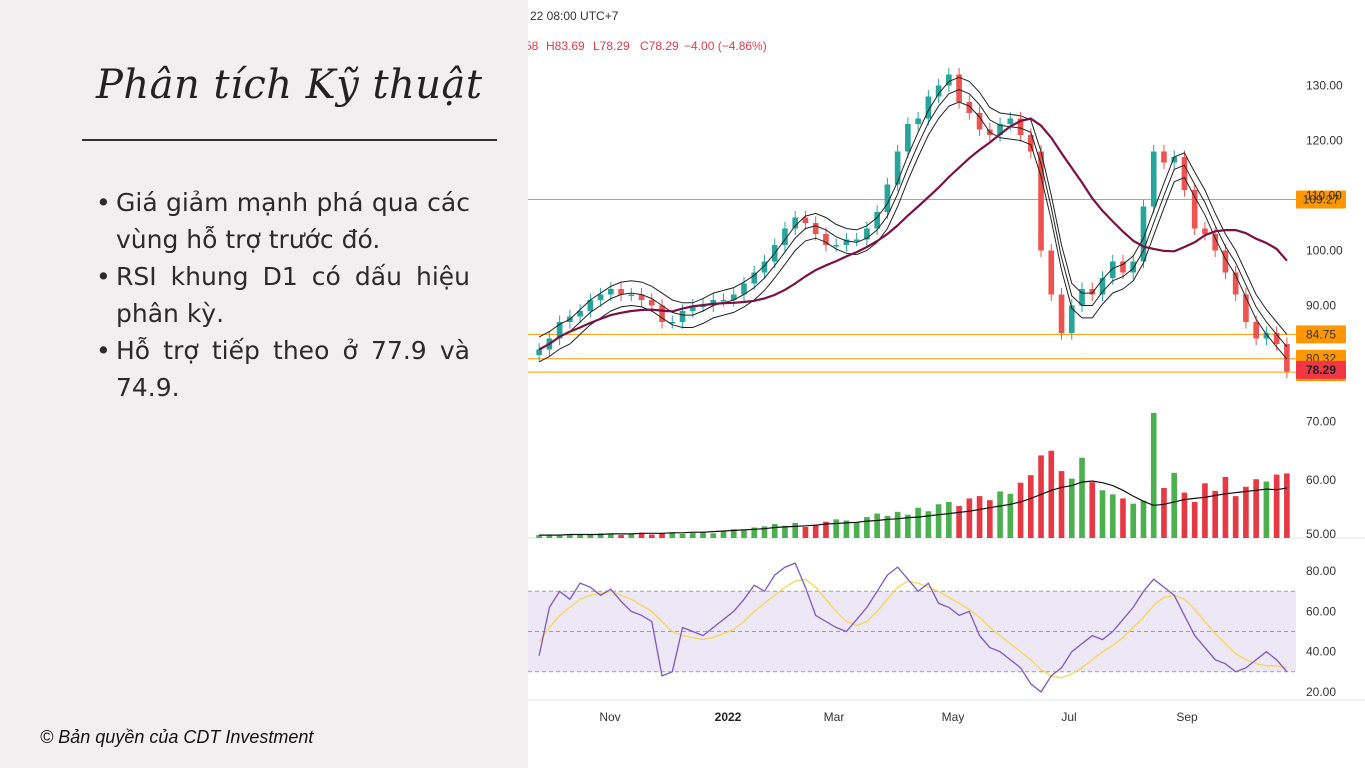  I want to click on header-open-fragment: 58, so click(533, 46).